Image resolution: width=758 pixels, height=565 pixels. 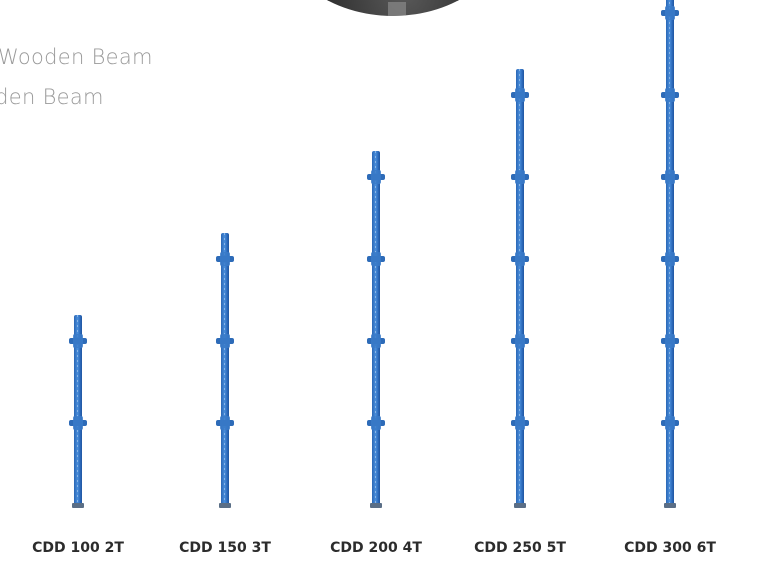 I want to click on prop-label: CDD 300 6T, so click(x=670, y=548).